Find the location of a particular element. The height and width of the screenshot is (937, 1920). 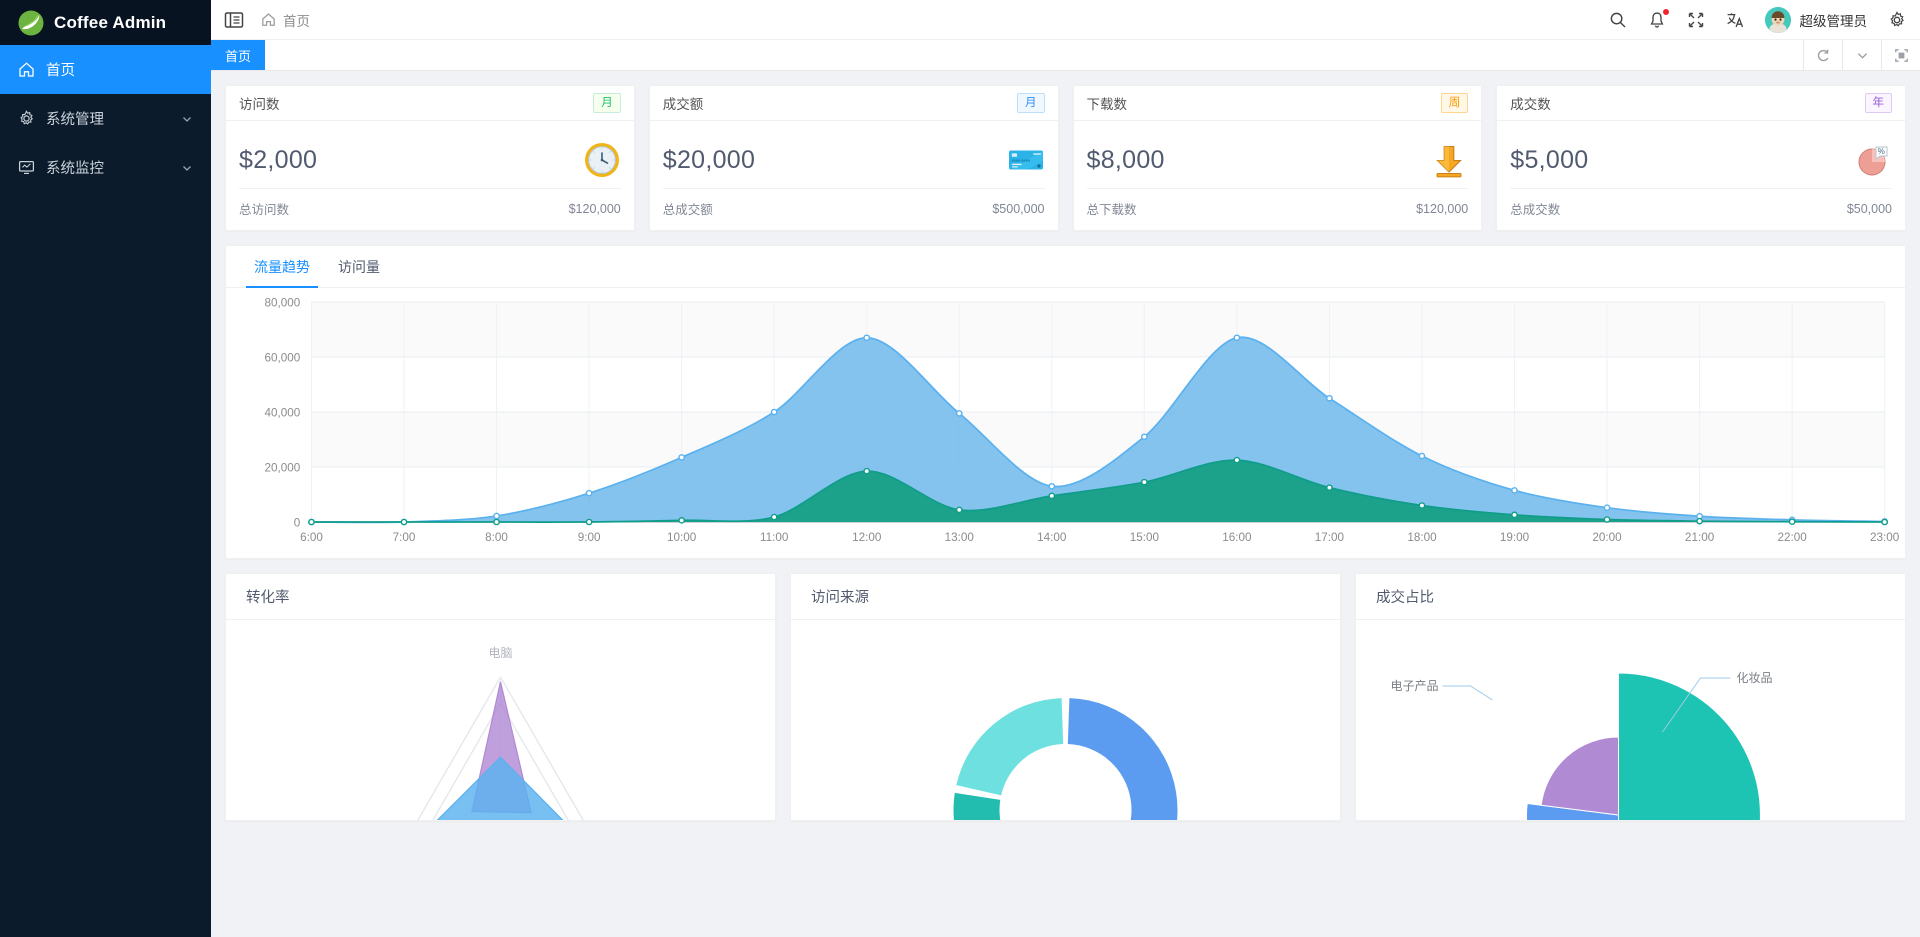

svg-text: 电脑 is located at coordinates (500, 653).